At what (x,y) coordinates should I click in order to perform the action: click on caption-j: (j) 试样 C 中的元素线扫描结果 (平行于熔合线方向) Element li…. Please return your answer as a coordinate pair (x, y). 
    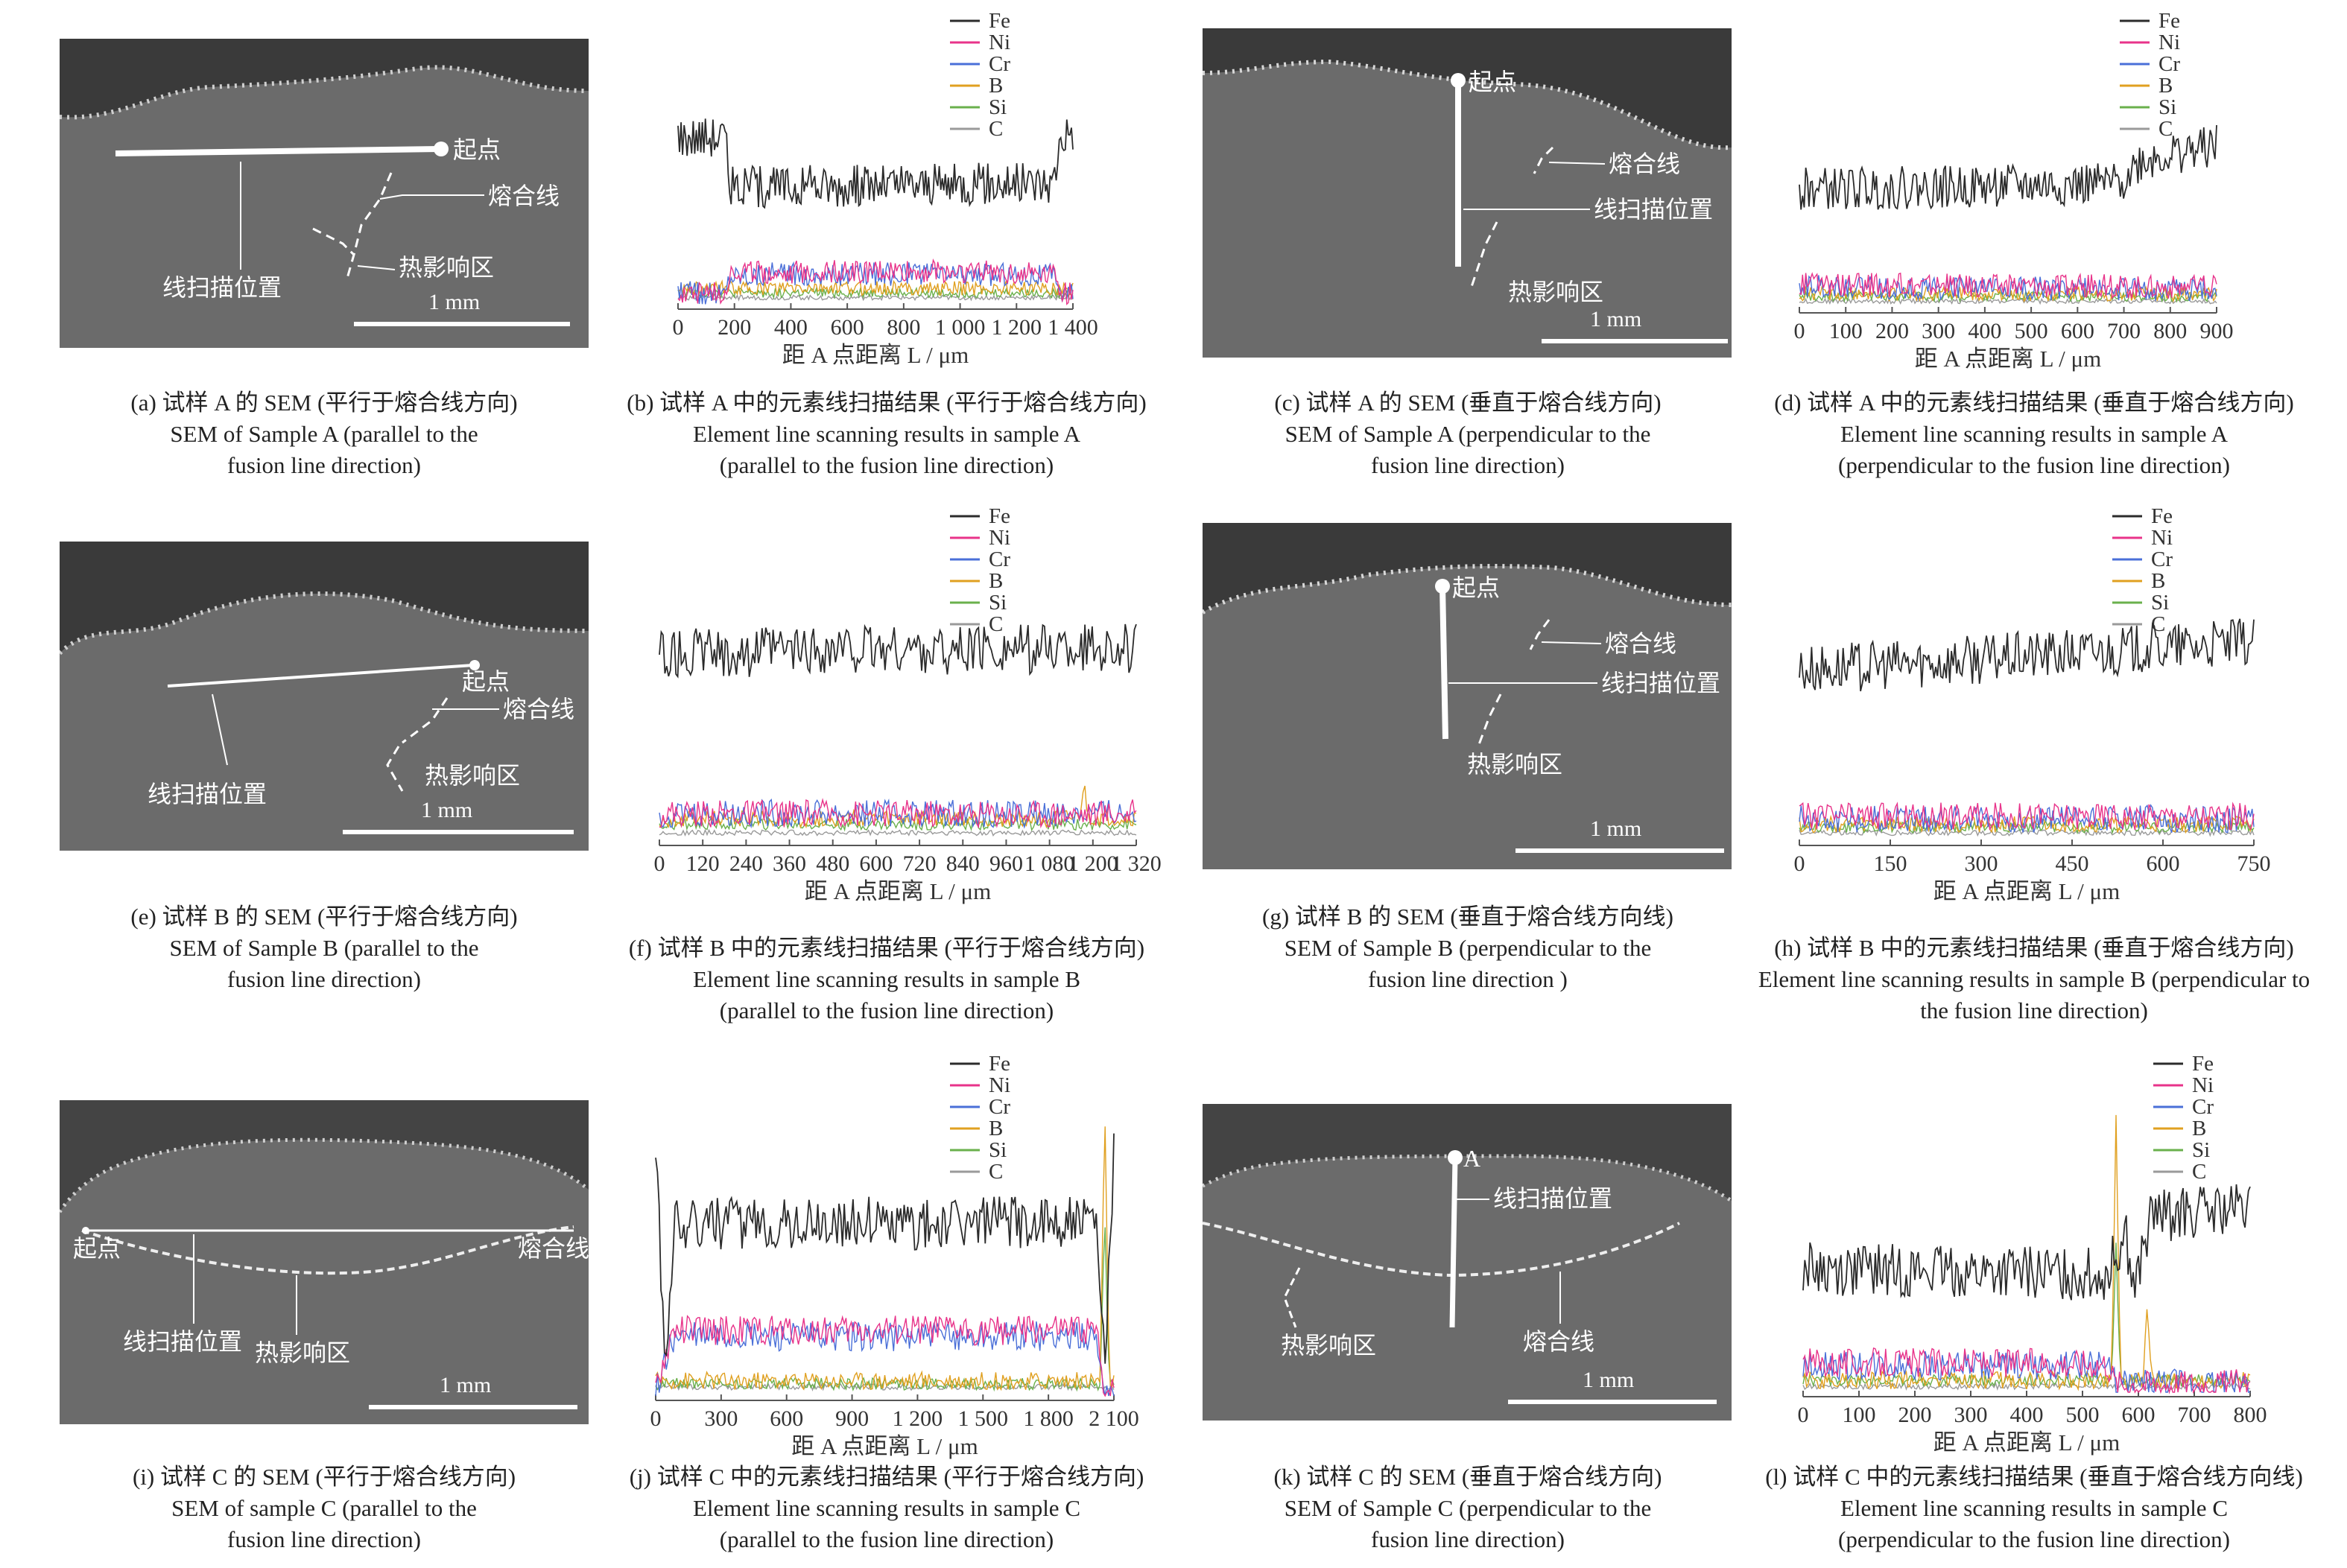
    Looking at the image, I should click on (887, 1508).